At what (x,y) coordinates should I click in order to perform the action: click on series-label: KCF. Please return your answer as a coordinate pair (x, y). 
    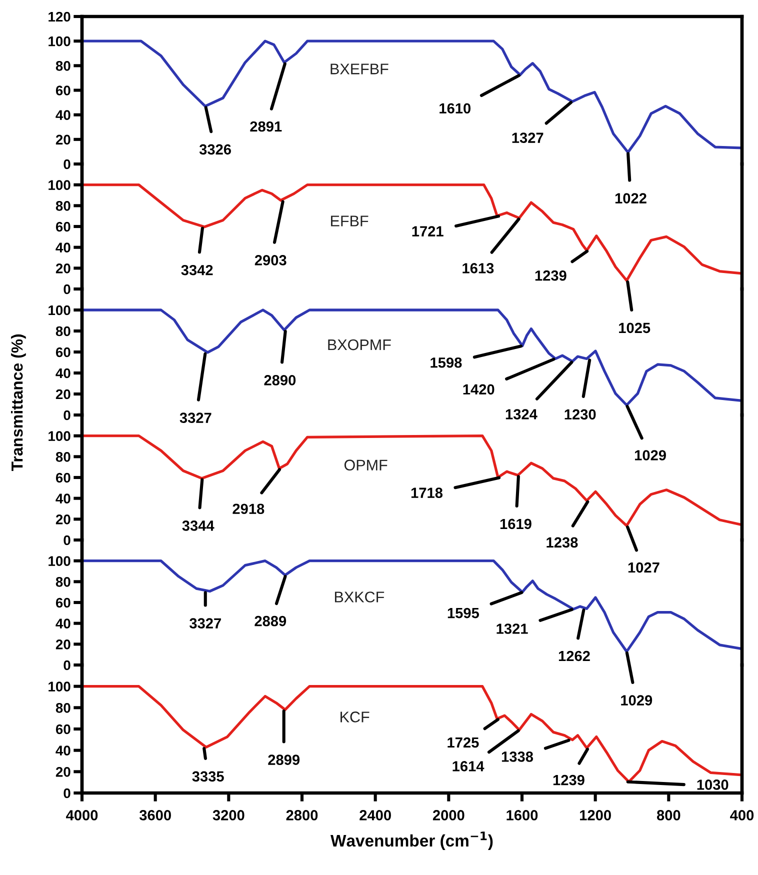
    Looking at the image, I should click on (355, 717).